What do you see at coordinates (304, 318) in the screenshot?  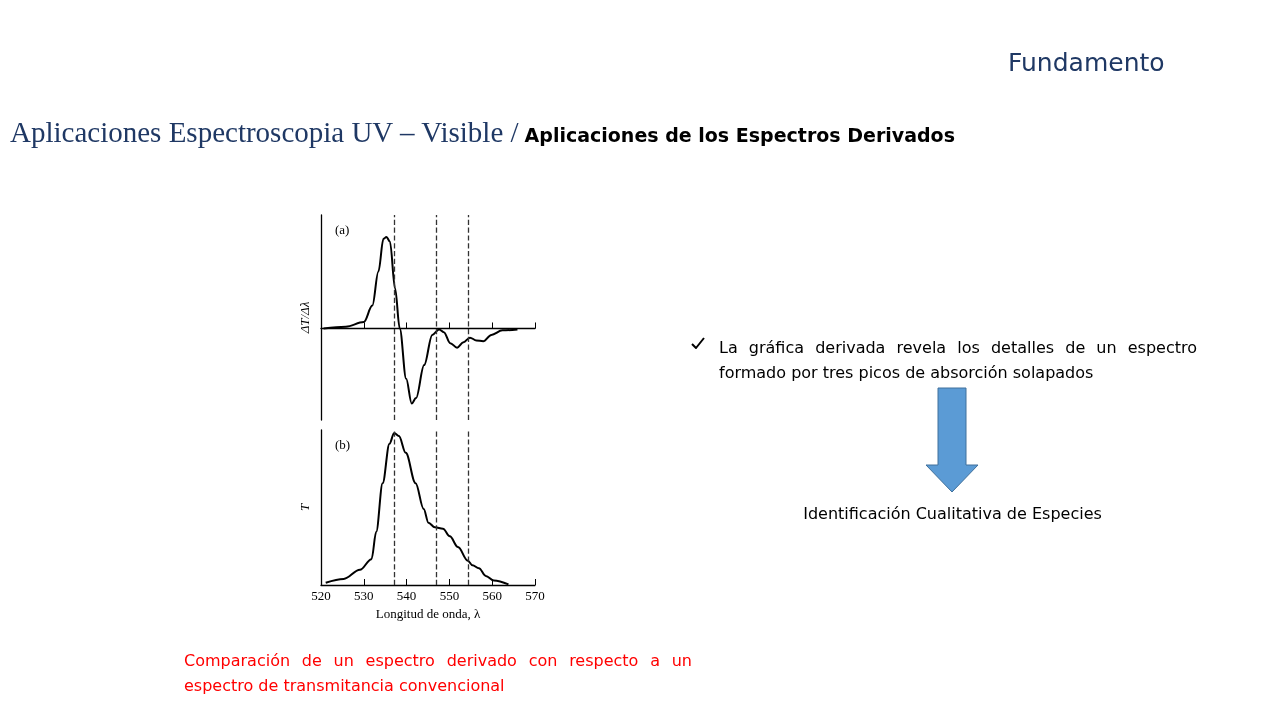 I see `y-axis-title: ΔT/Δλ` at bounding box center [304, 318].